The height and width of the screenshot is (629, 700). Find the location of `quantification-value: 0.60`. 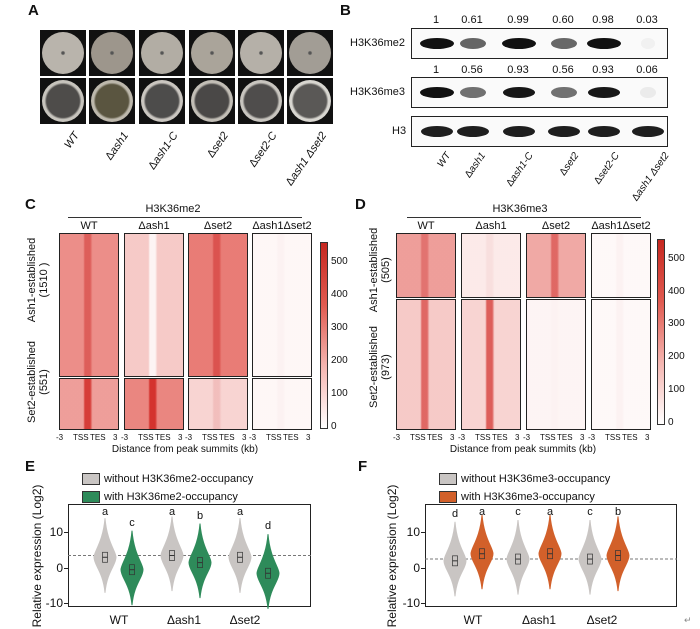

quantification-value: 0.60 is located at coordinates (563, 20).